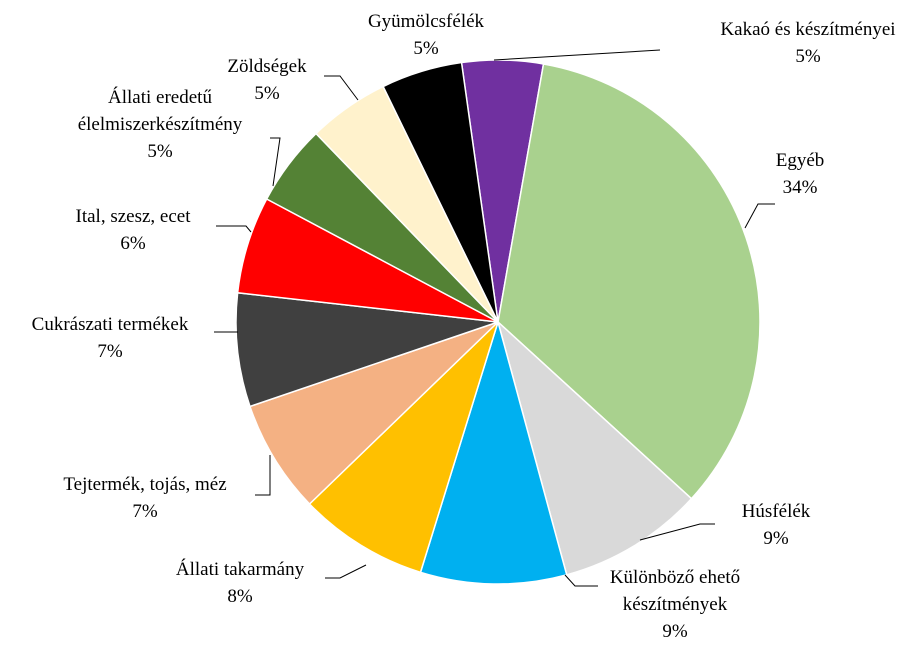  What do you see at coordinates (144, 484) in the screenshot?
I see `slice-label: Tejtermék, tojás, méz` at bounding box center [144, 484].